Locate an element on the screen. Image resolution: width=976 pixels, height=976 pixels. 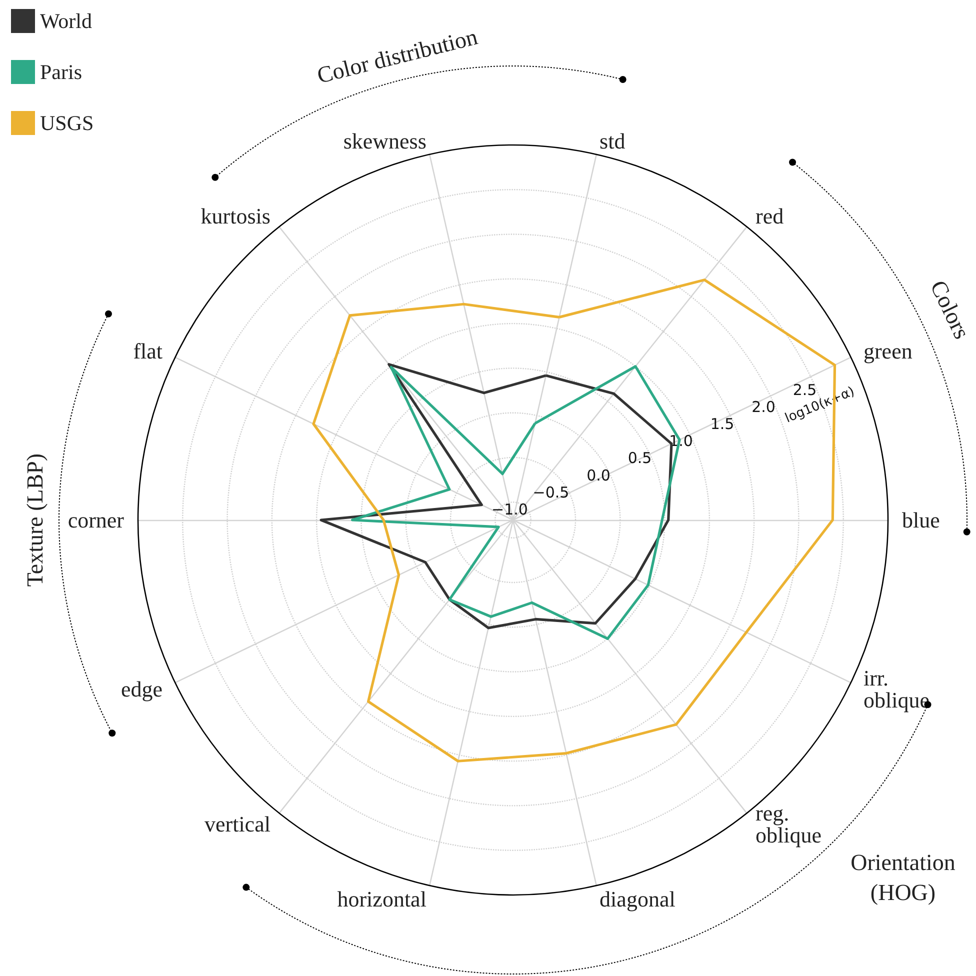
text: Colors is located at coordinates (950, 309).